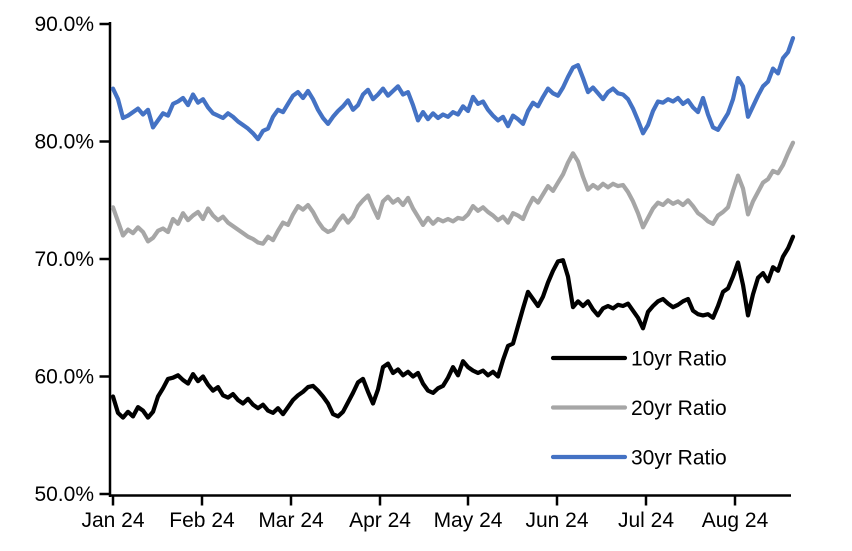 The width and height of the screenshot is (852, 551). I want to click on x-tick-label: Aug 24, so click(735, 520).